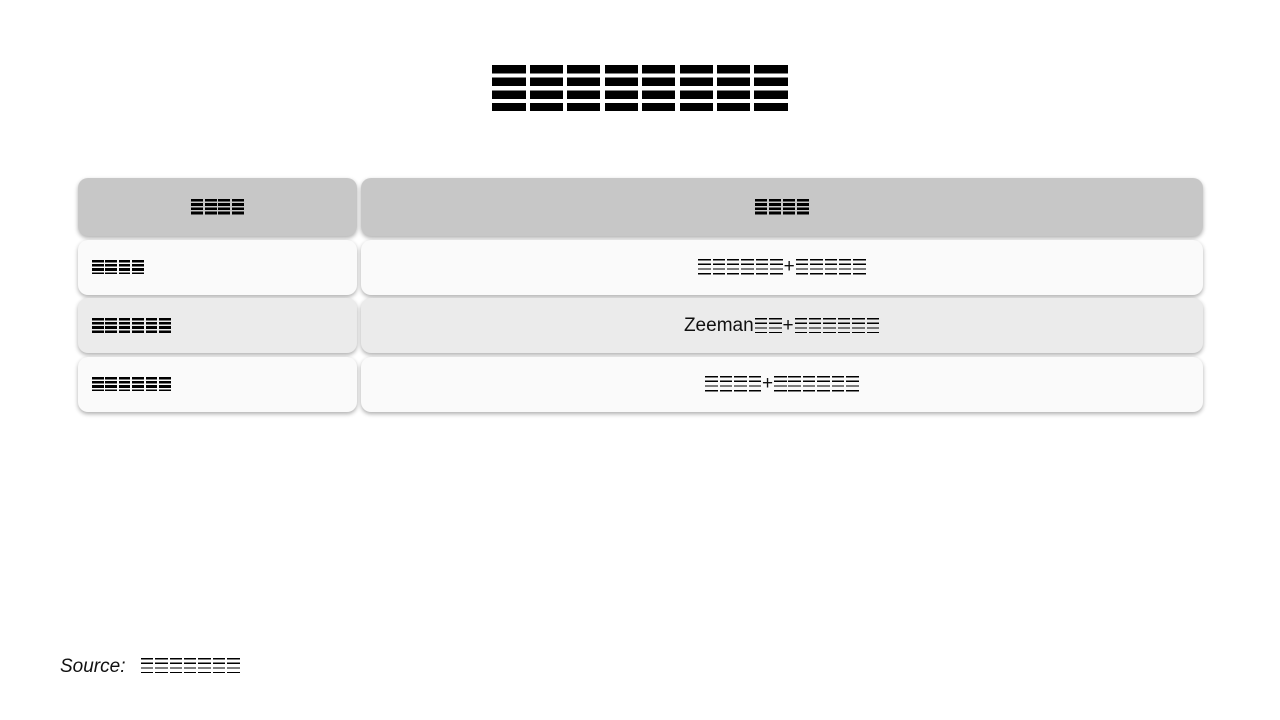  I want to click on source-text, so click(190, 666).